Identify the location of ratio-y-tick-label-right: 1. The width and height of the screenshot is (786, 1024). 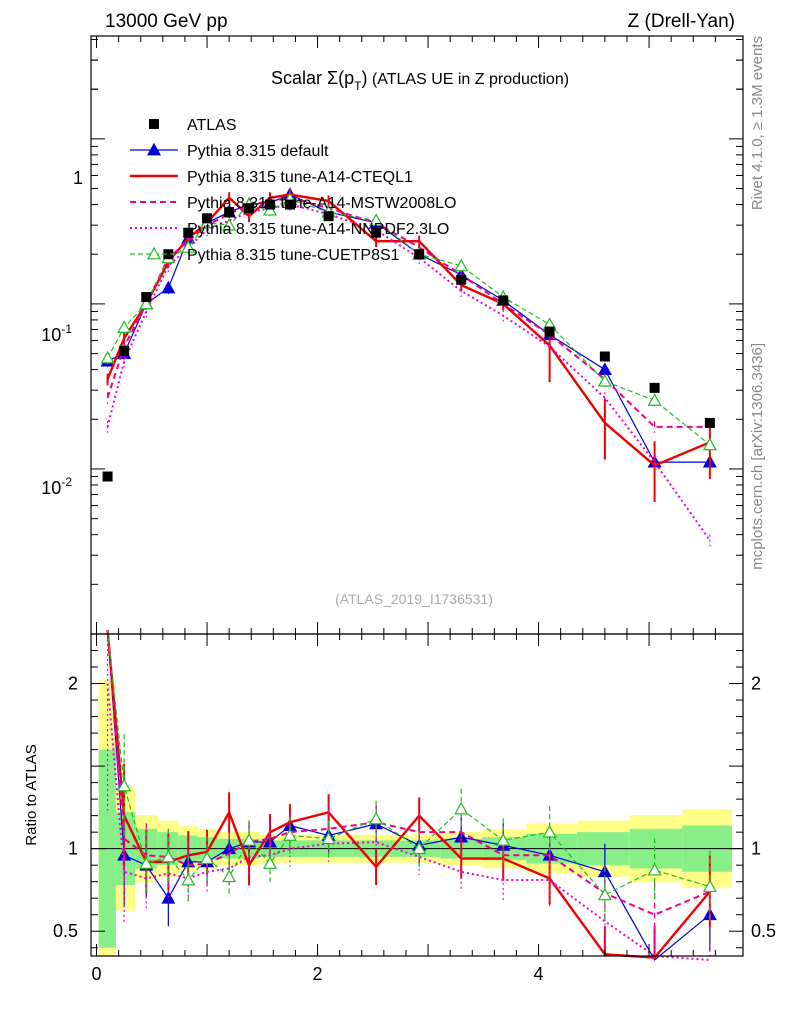
(756, 849).